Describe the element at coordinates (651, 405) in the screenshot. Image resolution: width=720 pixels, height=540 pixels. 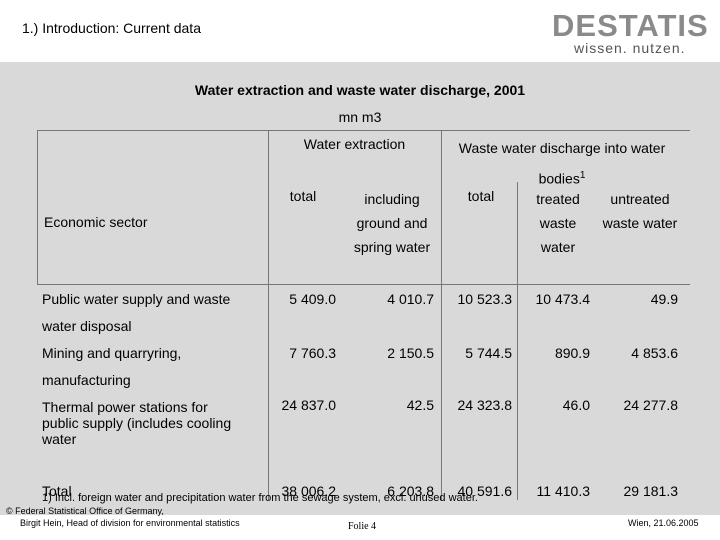
I see `cell-value: 24 277.8` at that location.